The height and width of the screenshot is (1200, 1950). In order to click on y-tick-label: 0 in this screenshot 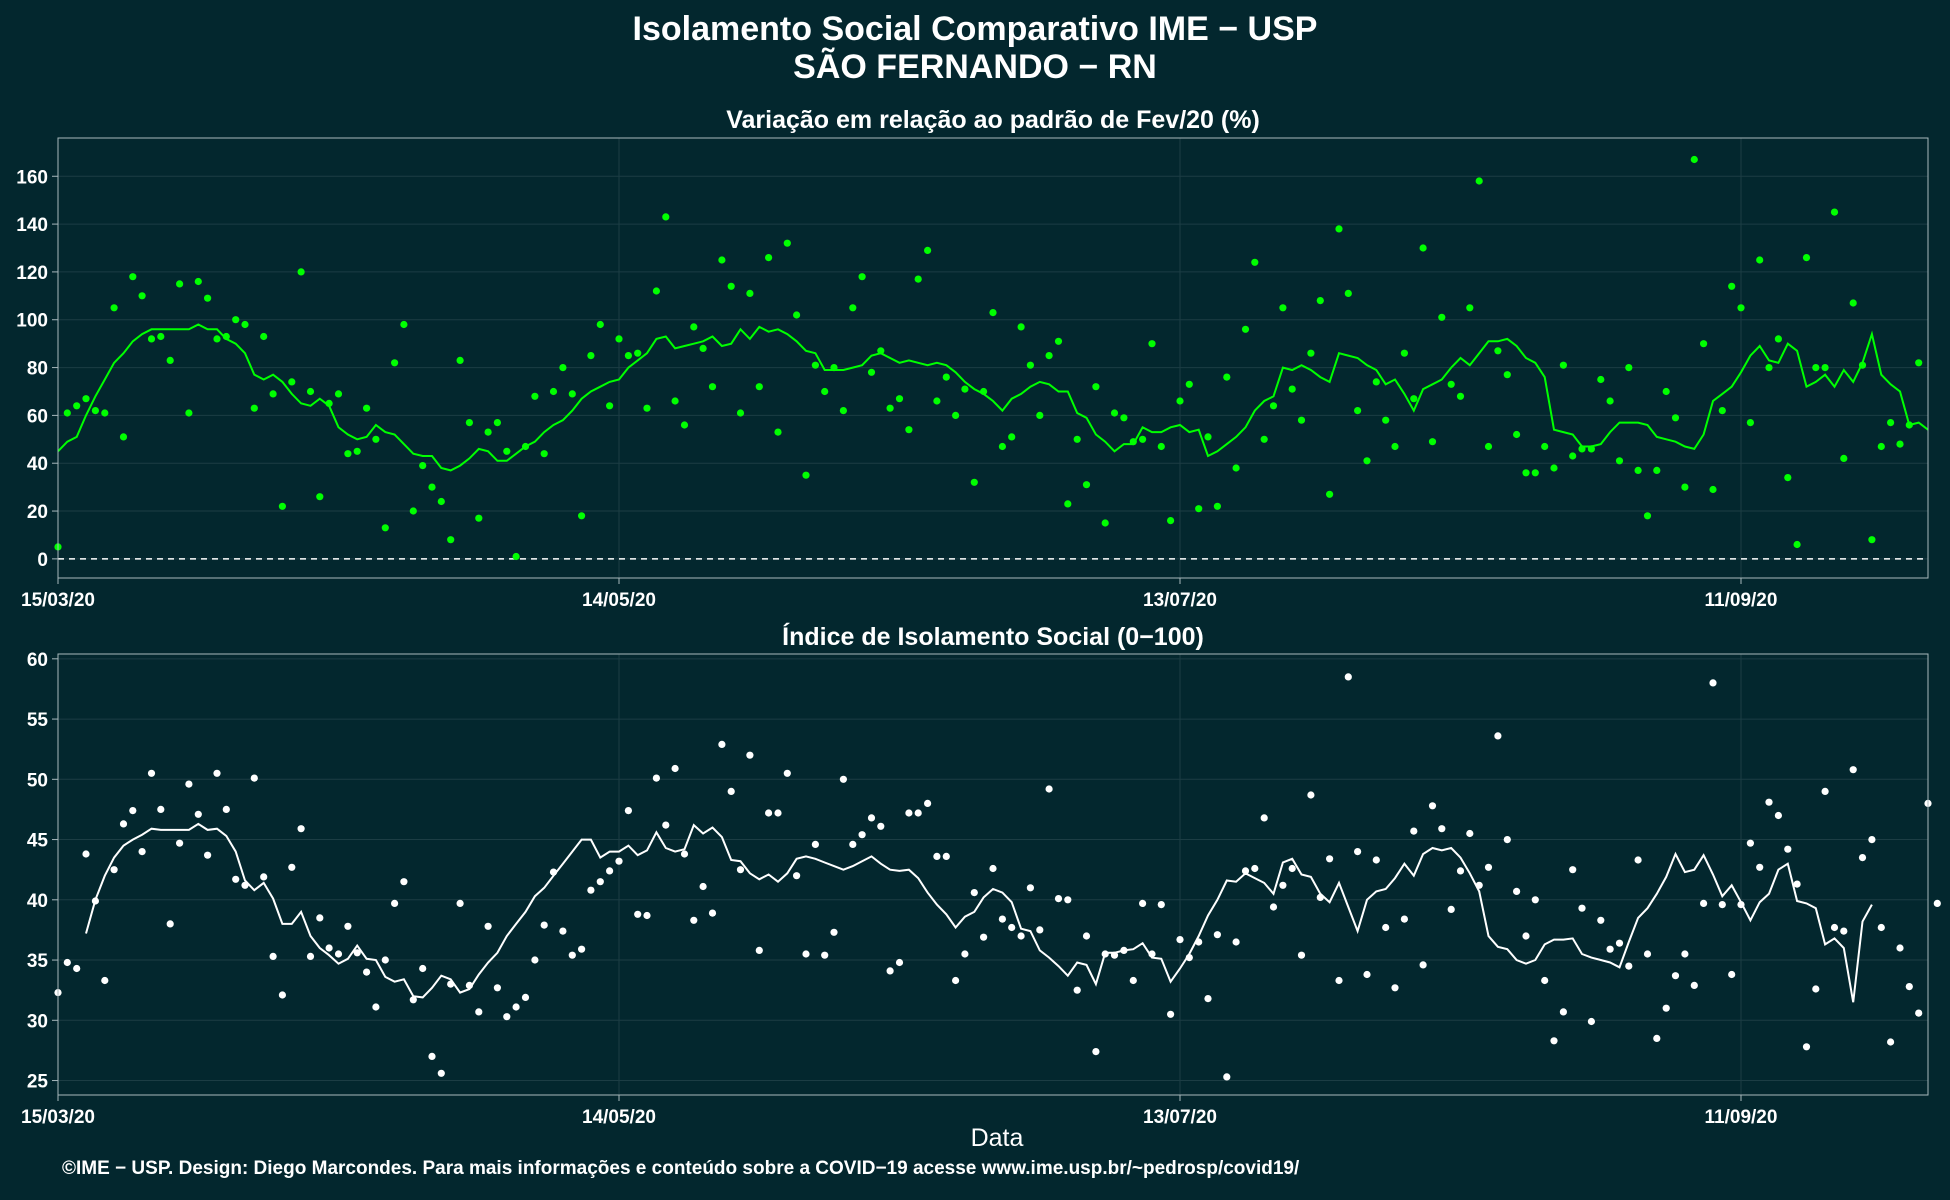, I will do `click(42, 560)`.